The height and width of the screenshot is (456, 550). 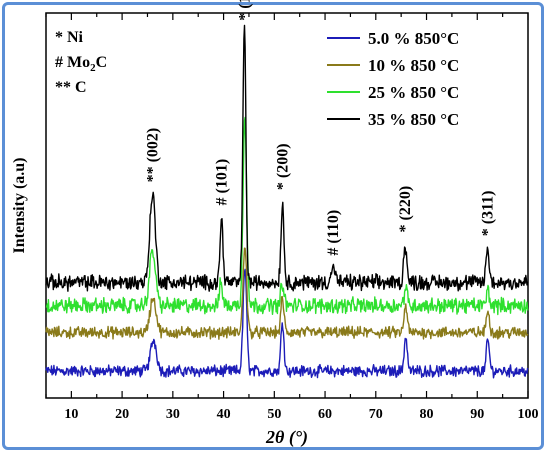 I want to click on x-tick-label: 100, so click(x=528, y=414).